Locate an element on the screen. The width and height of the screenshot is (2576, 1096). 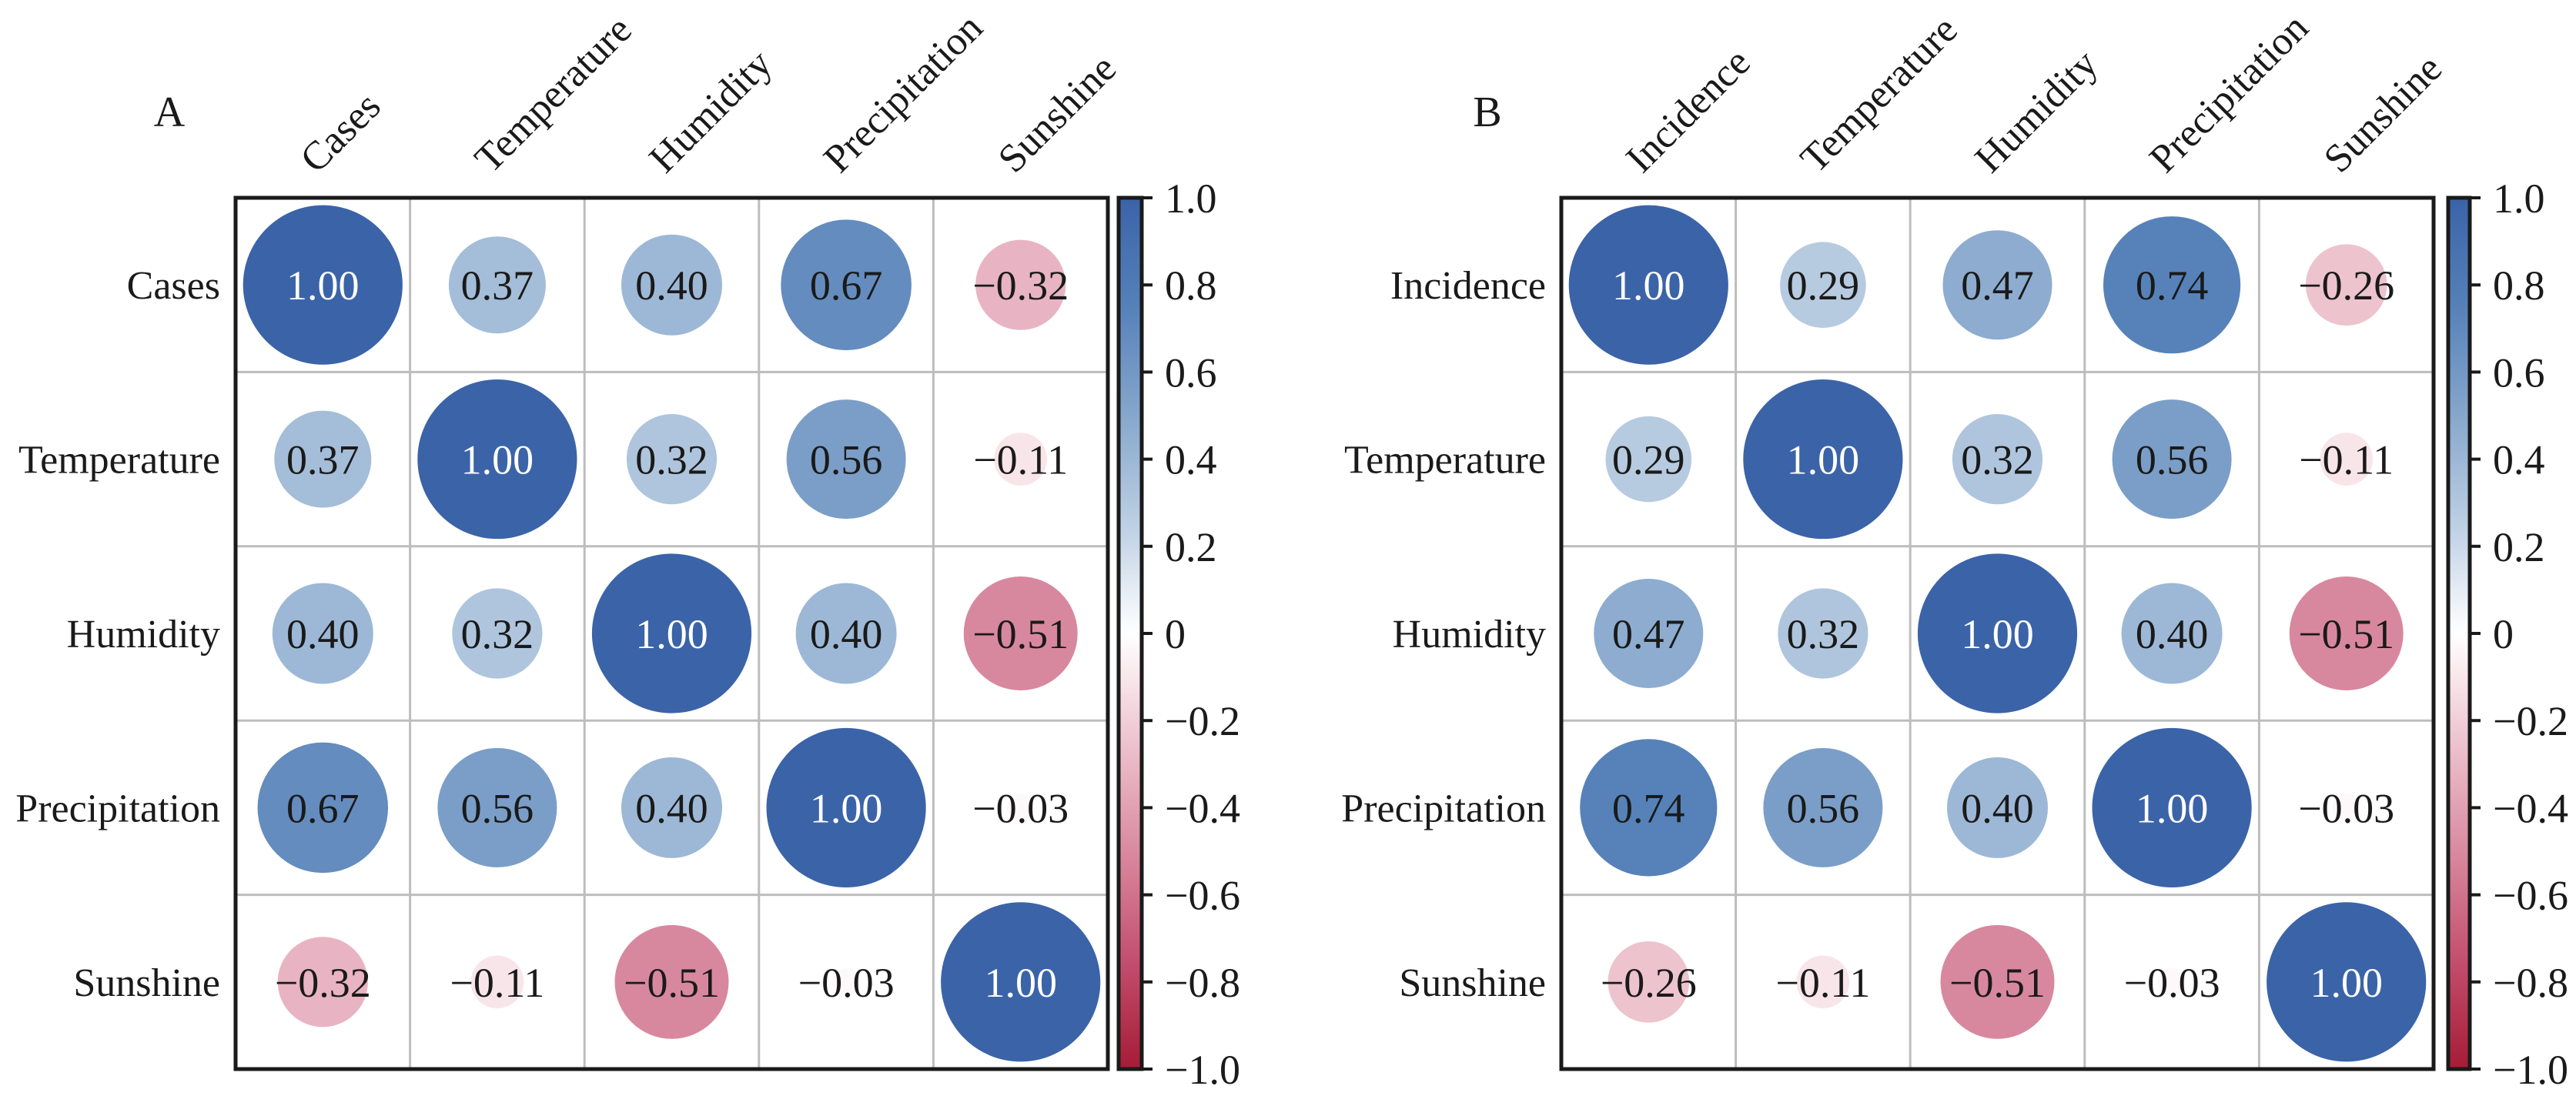
cell-value-label: 0.37 is located at coordinates (323, 460).